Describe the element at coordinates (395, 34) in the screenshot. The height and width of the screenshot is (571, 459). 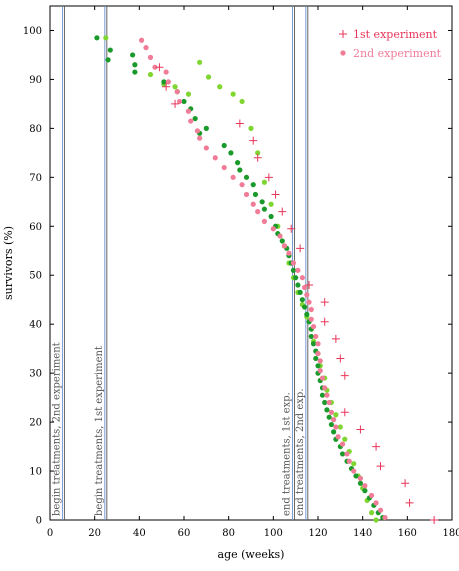
I see `legend-label-1st-experiment: 1st experiment` at that location.